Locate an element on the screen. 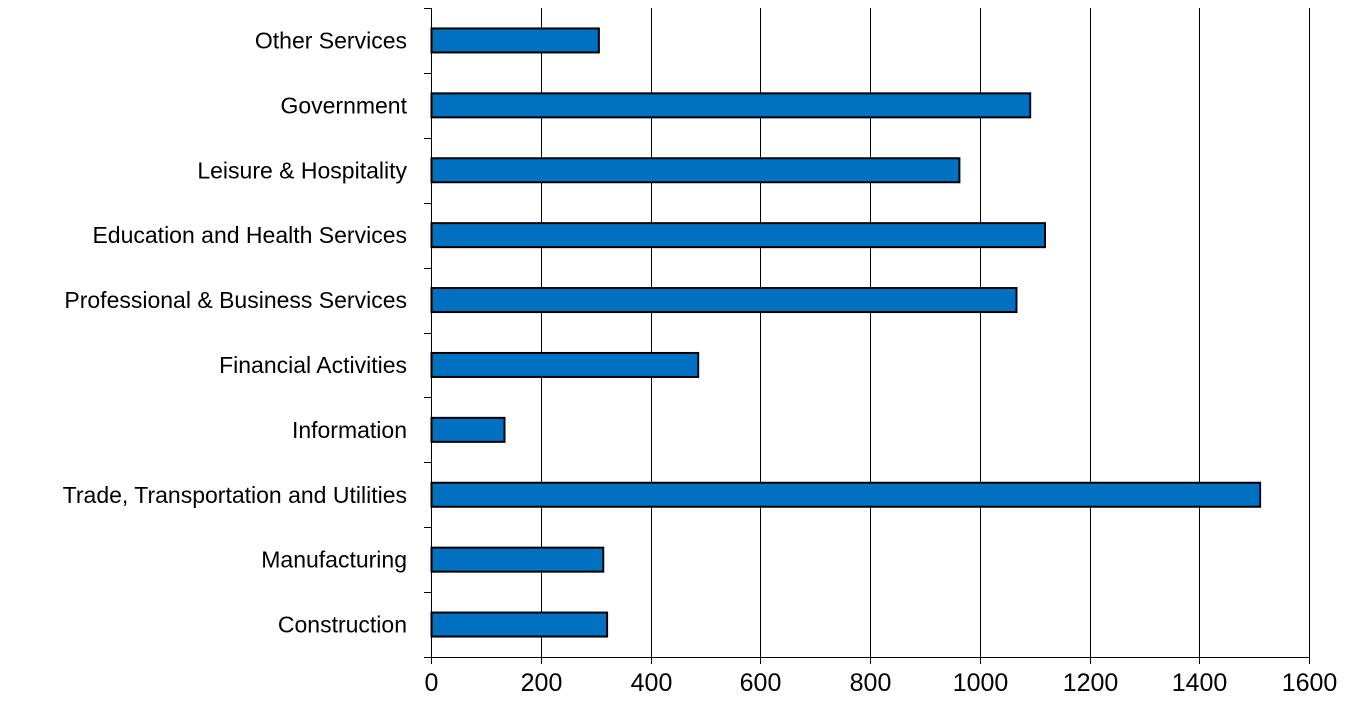 This screenshot has width=1349, height=704. x-tick-label: 1000 is located at coordinates (981, 683).